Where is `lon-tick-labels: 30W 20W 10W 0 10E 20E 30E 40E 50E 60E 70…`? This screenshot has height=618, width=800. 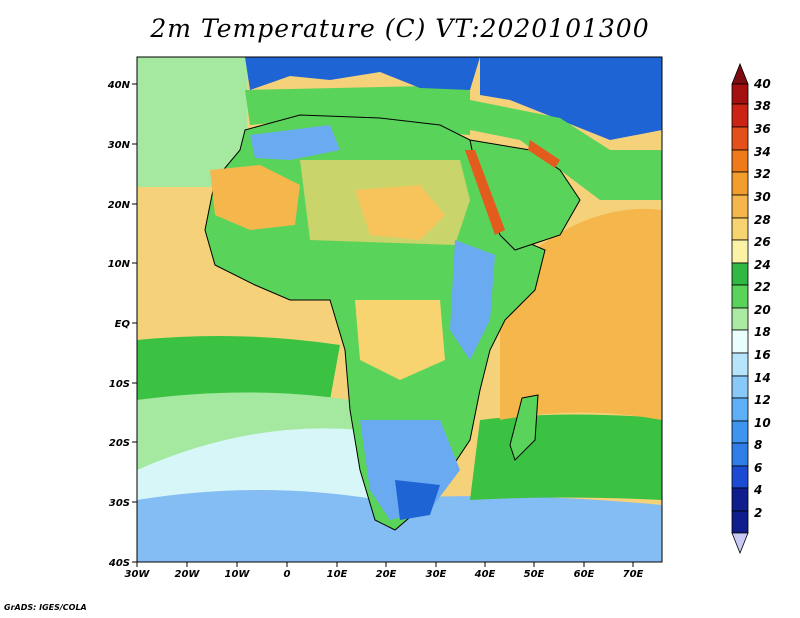 lon-tick-labels: 30W 20W 10W 0 10E 20E 30E 40E 50E 60E 70… is located at coordinates (384, 574).